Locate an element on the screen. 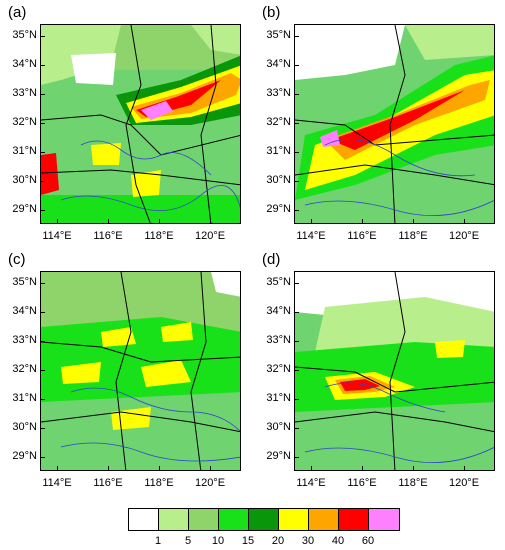 The width and height of the screenshot is (505, 550). colorbar-label: 20 is located at coordinates (278, 541).